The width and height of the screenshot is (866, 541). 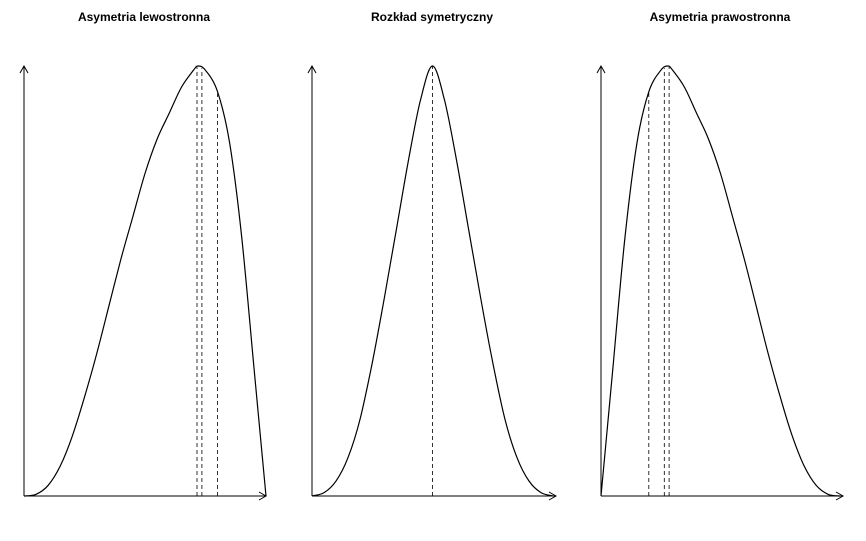 What do you see at coordinates (144, 17) in the screenshot?
I see `panel-title: Asymetria lewostronna` at bounding box center [144, 17].